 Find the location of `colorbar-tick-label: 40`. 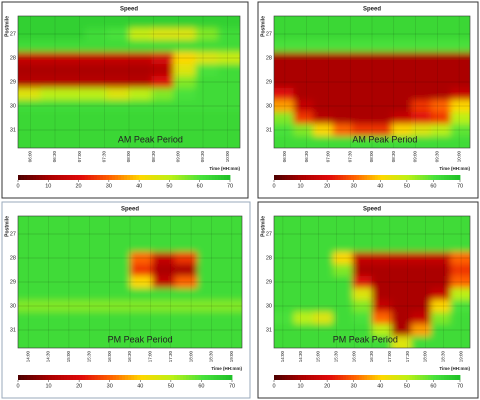

colorbar-tick-label: 40 is located at coordinates (140, 386).